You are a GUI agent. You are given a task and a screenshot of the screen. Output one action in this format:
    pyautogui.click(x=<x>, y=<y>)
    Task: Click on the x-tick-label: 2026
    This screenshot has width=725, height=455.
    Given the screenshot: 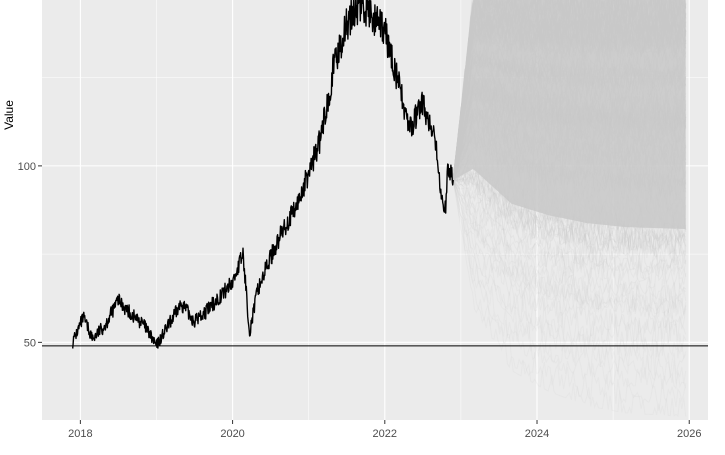 What is the action you would take?
    pyautogui.click(x=689, y=434)
    